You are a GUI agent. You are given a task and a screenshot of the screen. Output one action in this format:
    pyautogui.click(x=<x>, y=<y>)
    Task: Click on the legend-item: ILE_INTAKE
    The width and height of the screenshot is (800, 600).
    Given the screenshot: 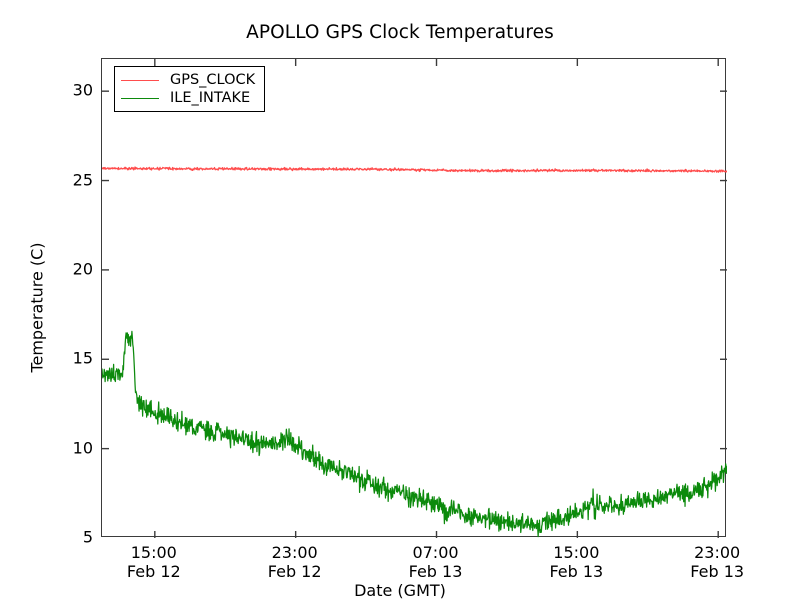 What is the action you would take?
    pyautogui.click(x=188, y=98)
    